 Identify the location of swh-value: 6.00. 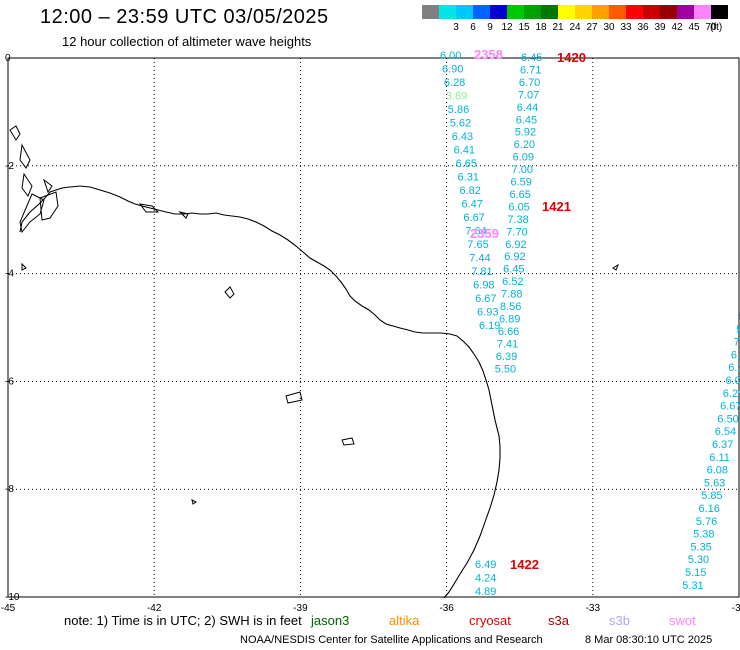
(450, 56).